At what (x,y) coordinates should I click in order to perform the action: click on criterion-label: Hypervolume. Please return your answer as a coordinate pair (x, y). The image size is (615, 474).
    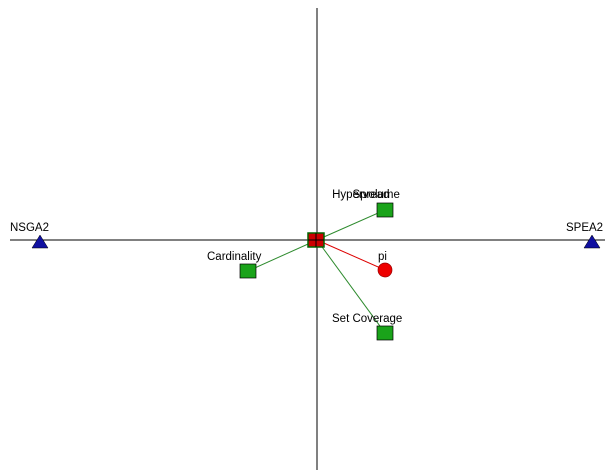
    Looking at the image, I should click on (366, 195).